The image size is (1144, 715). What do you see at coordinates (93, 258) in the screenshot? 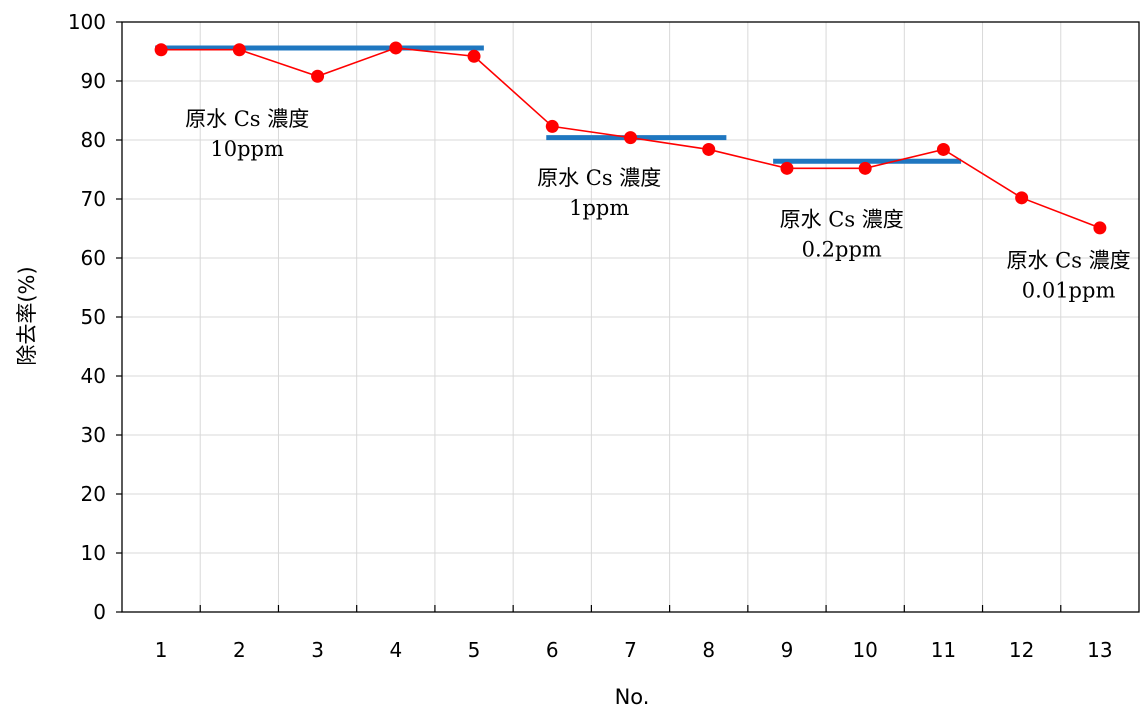
I see `y-tick-label: 60` at bounding box center [93, 258].